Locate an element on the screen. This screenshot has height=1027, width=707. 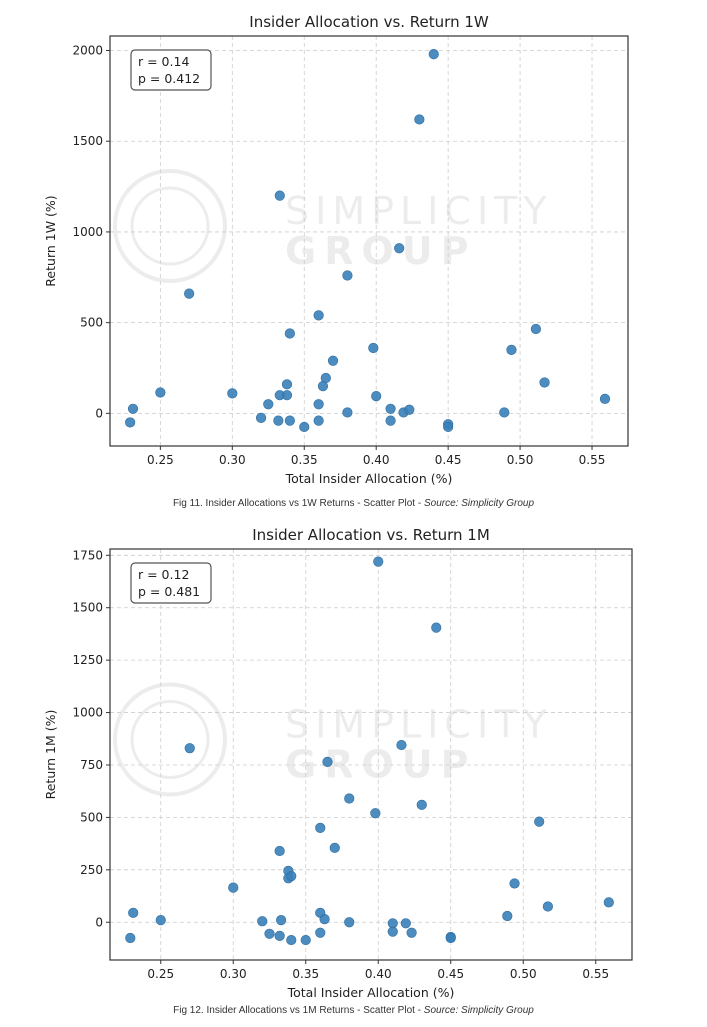
y-tick-label: 1000 is located at coordinates (87, 713).